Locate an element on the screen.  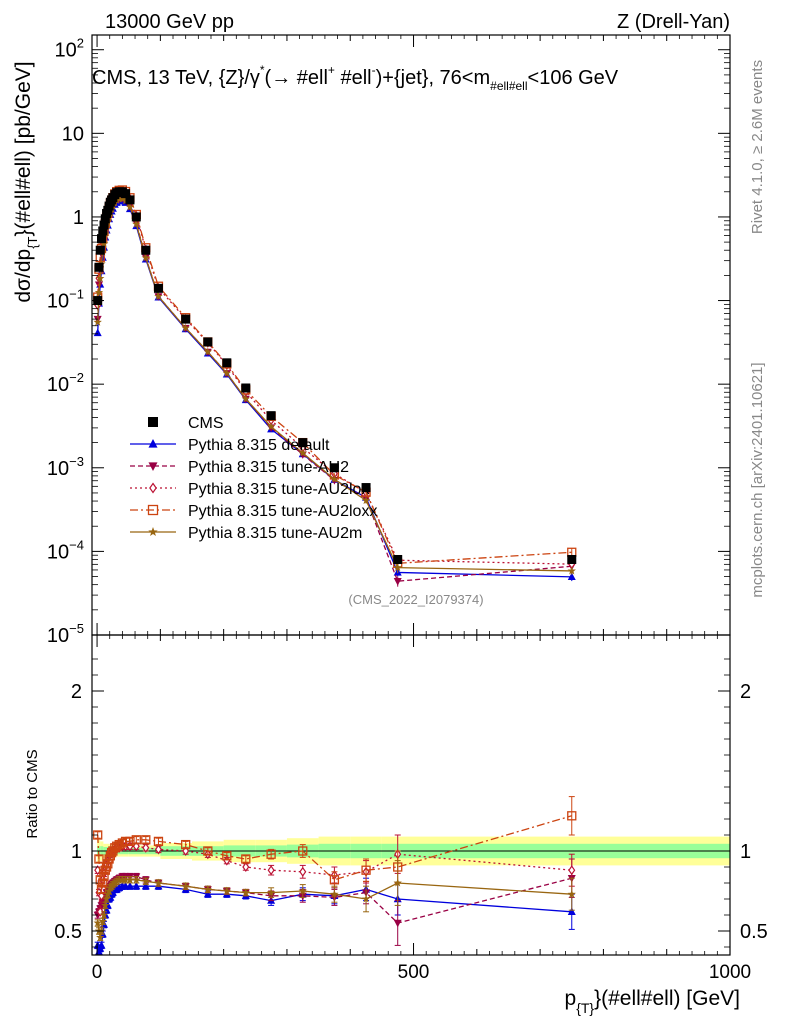
mcplots-label: mcplots.cern.ch [arXiv:2401.10621] is located at coordinates (757, 479).